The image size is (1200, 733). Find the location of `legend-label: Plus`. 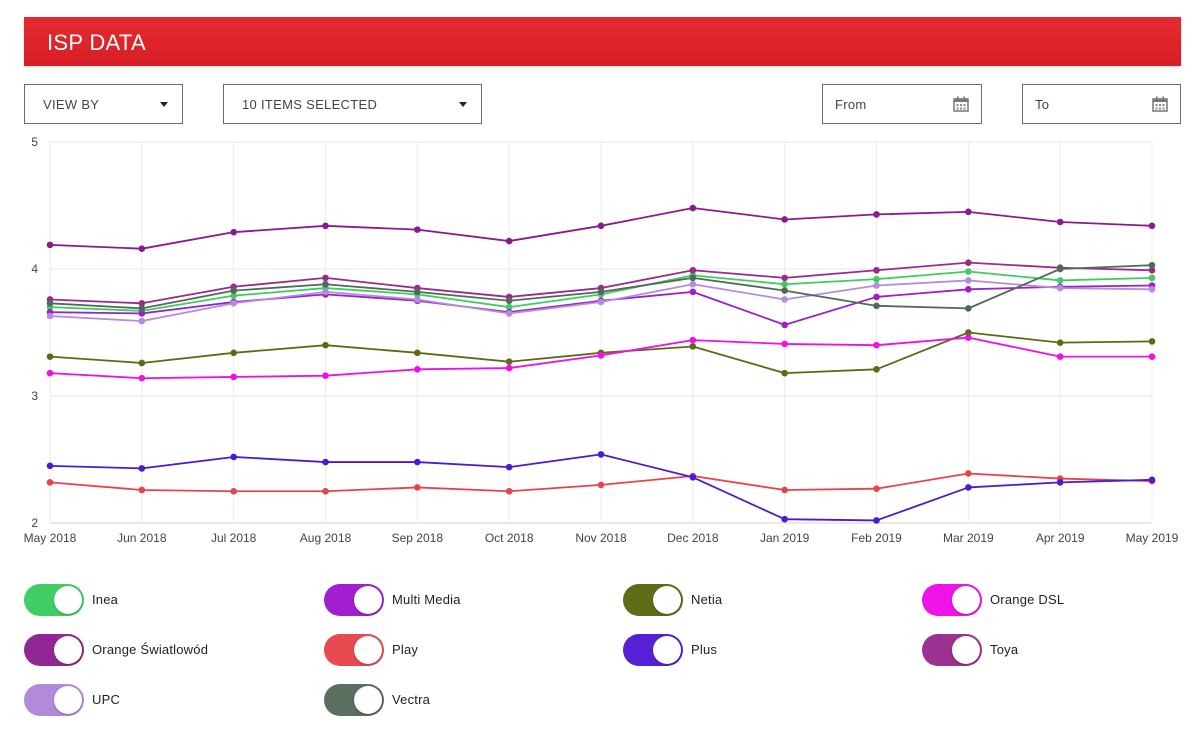

legend-label: Plus is located at coordinates (704, 649).